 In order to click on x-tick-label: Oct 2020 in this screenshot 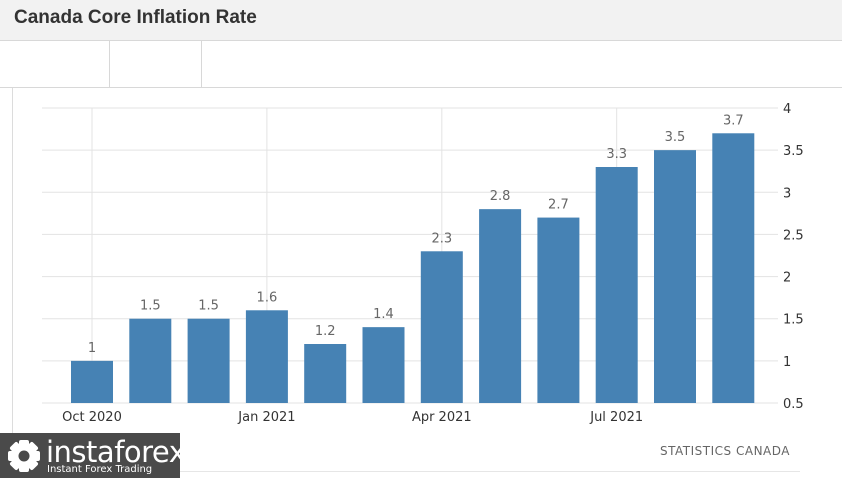, I will do `click(92, 417)`.